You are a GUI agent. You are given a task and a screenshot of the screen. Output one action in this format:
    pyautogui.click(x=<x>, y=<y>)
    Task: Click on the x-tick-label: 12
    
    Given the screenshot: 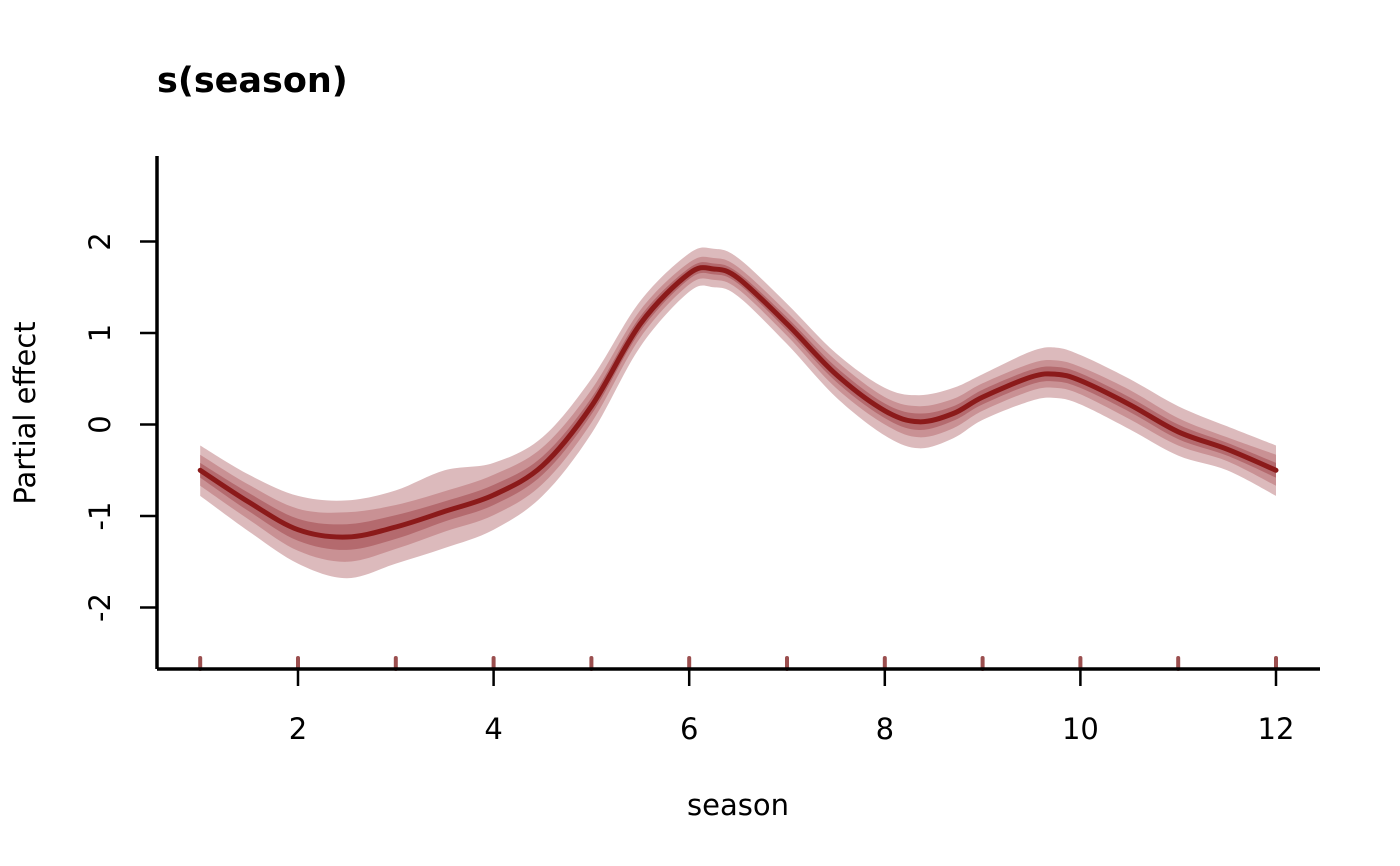 What is the action you would take?
    pyautogui.click(x=1276, y=729)
    